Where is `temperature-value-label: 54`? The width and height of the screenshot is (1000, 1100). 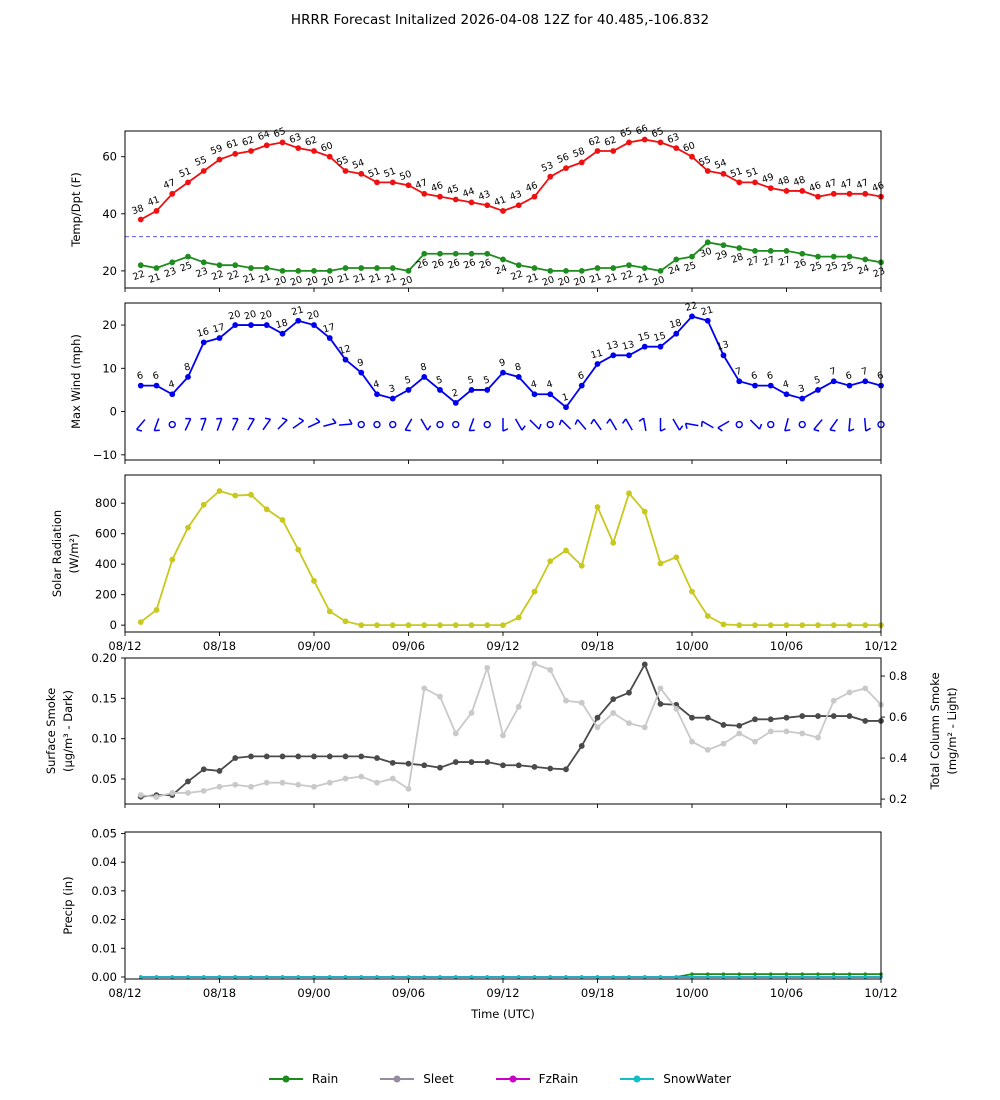 temperature-value-label: 54 is located at coordinates (720, 164).